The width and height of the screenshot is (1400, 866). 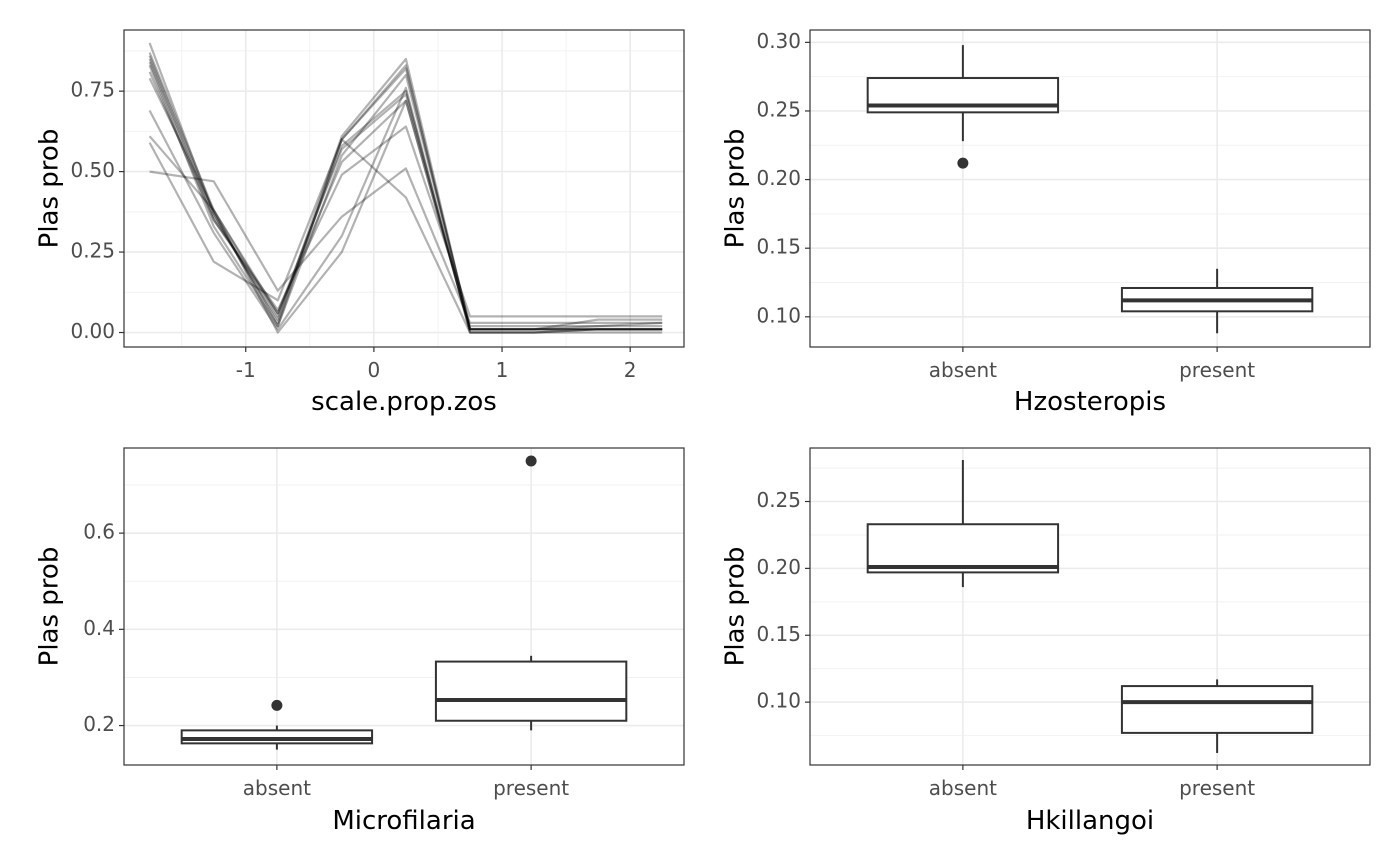 I want to click on panel4-box-present, so click(x=1217, y=709).